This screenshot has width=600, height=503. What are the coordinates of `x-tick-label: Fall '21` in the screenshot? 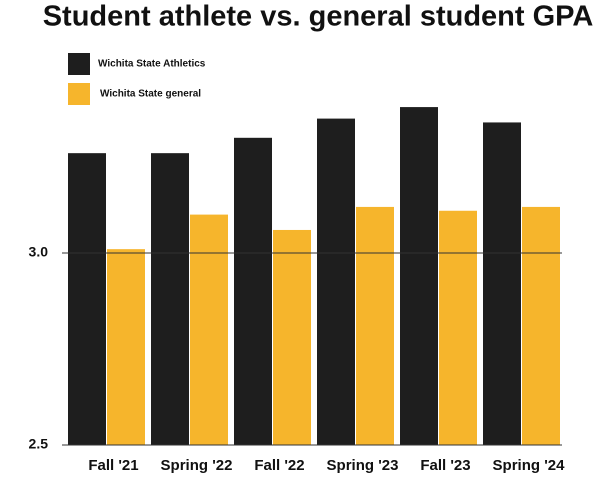 It's located at (113, 465).